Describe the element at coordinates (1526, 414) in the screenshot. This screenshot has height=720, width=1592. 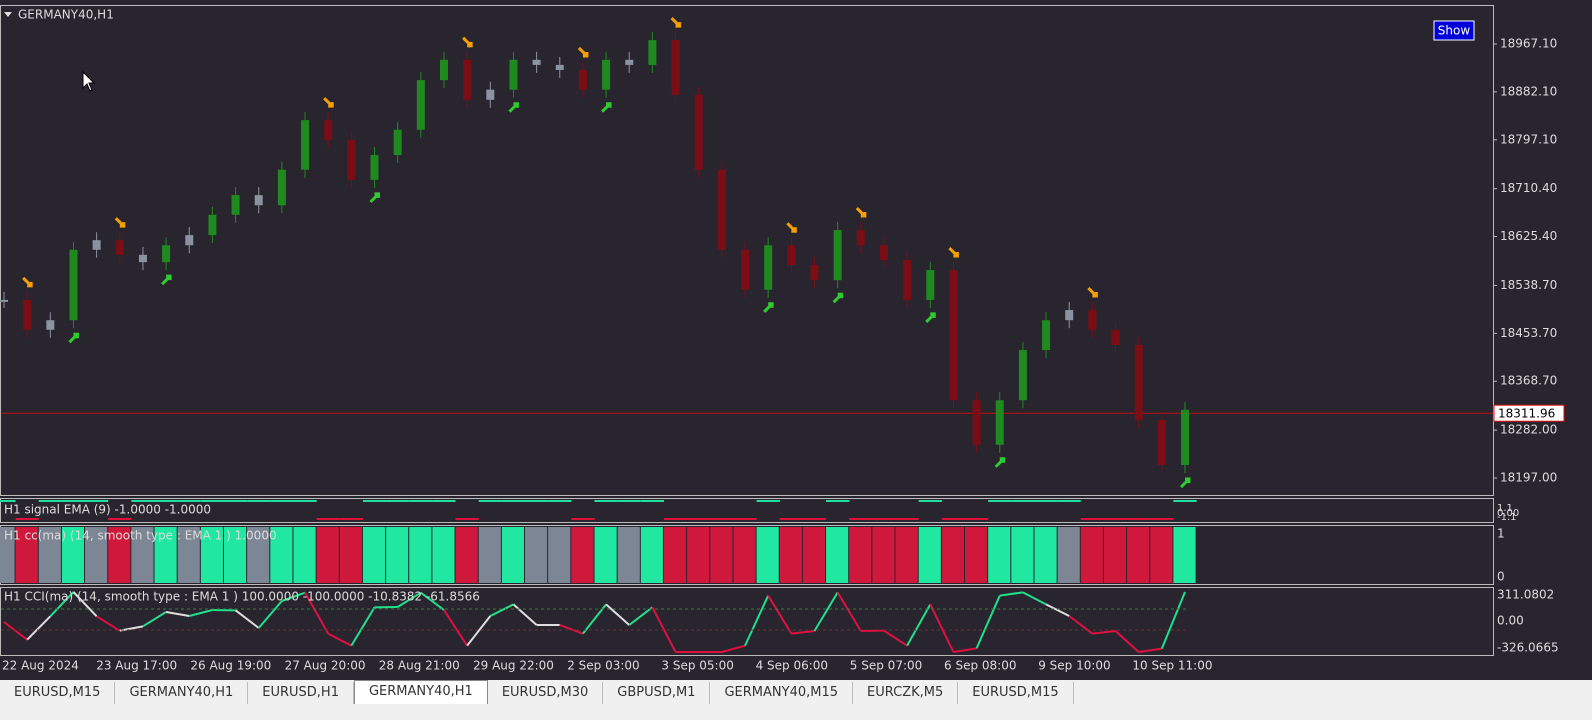
I see `current-price-label: 18311.96` at that location.